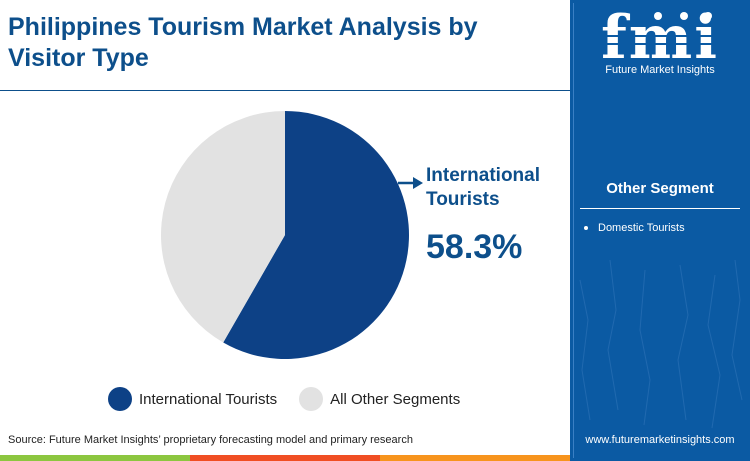 This screenshot has height=461, width=750. Describe the element at coordinates (660, 188) in the screenshot. I see `other-segment-title: Other Segment` at that location.